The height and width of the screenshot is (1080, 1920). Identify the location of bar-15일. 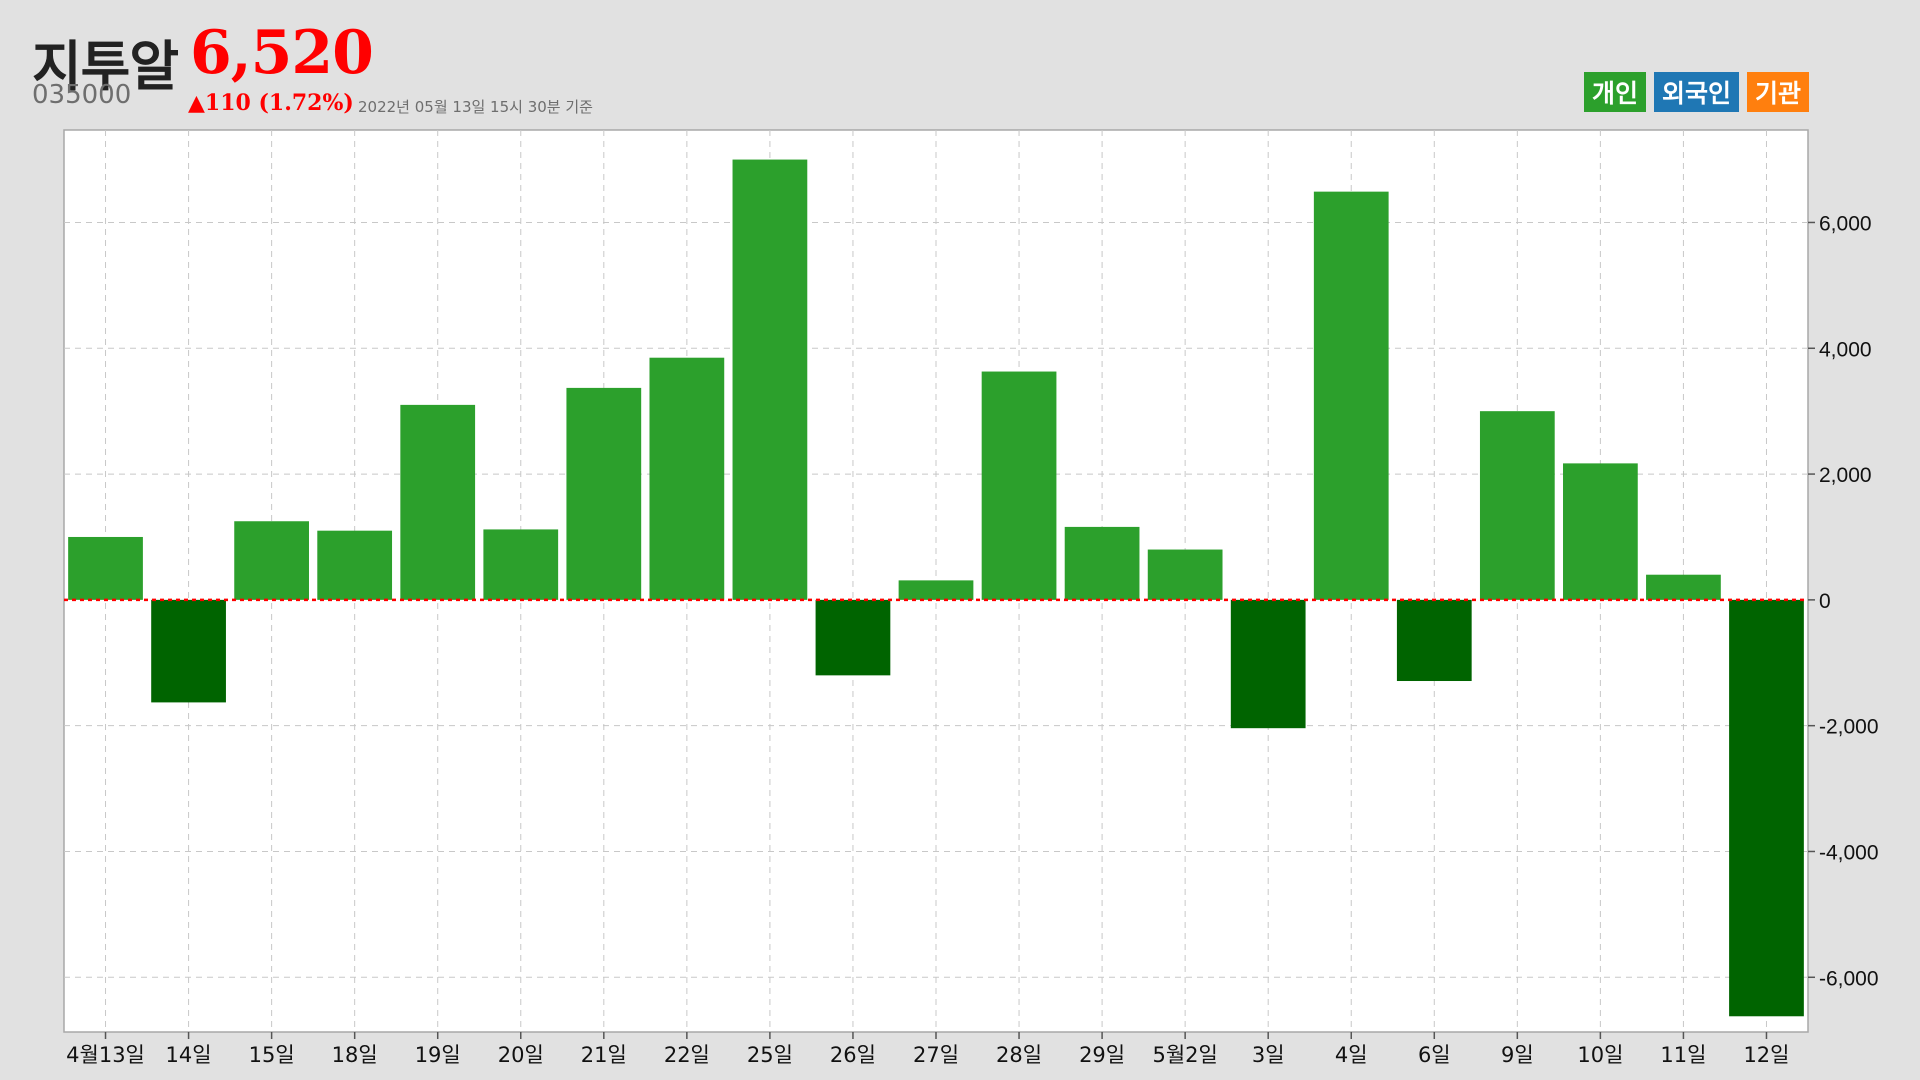
(271, 560).